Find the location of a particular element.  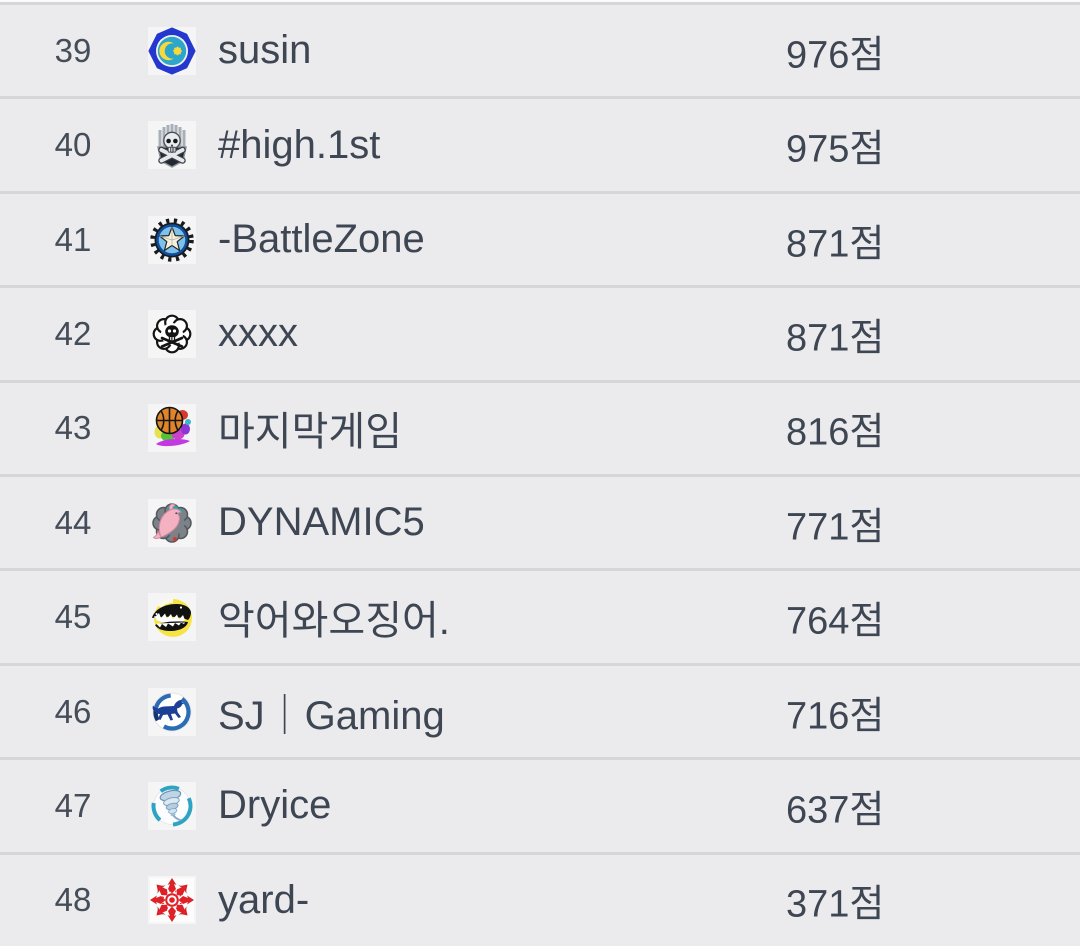

rank-label: 39 is located at coordinates (73, 50).